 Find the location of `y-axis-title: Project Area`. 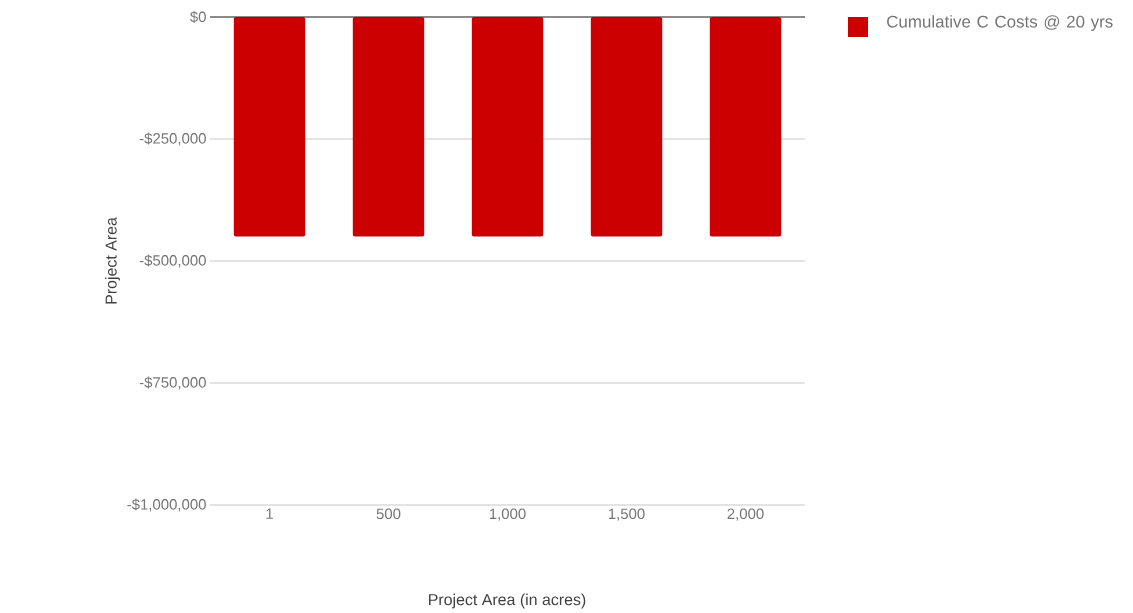

y-axis-title: Project Area is located at coordinates (112, 260).